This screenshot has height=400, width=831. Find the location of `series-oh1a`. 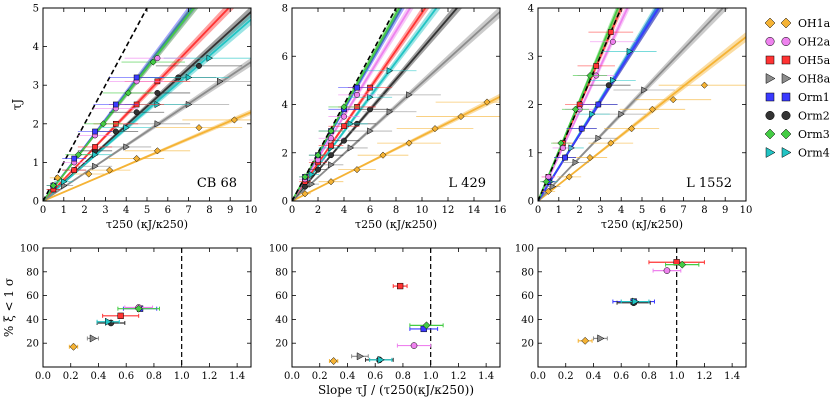

series-oh1a is located at coordinates (150, 149).